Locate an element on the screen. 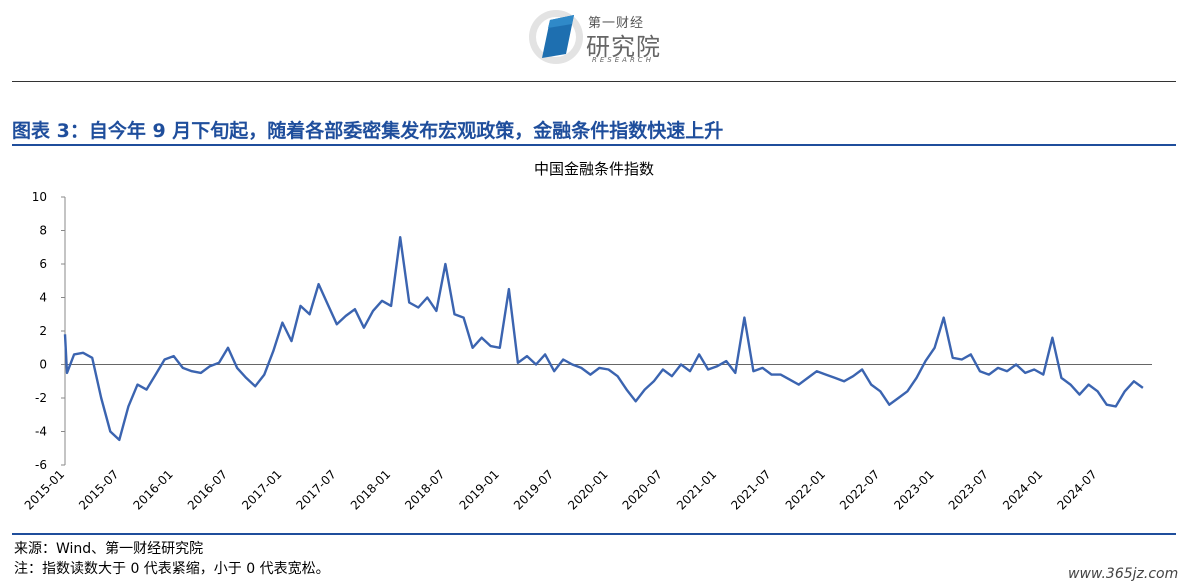 This screenshot has height=586, width=1189. y-tick-label: 6 is located at coordinates (43, 264).